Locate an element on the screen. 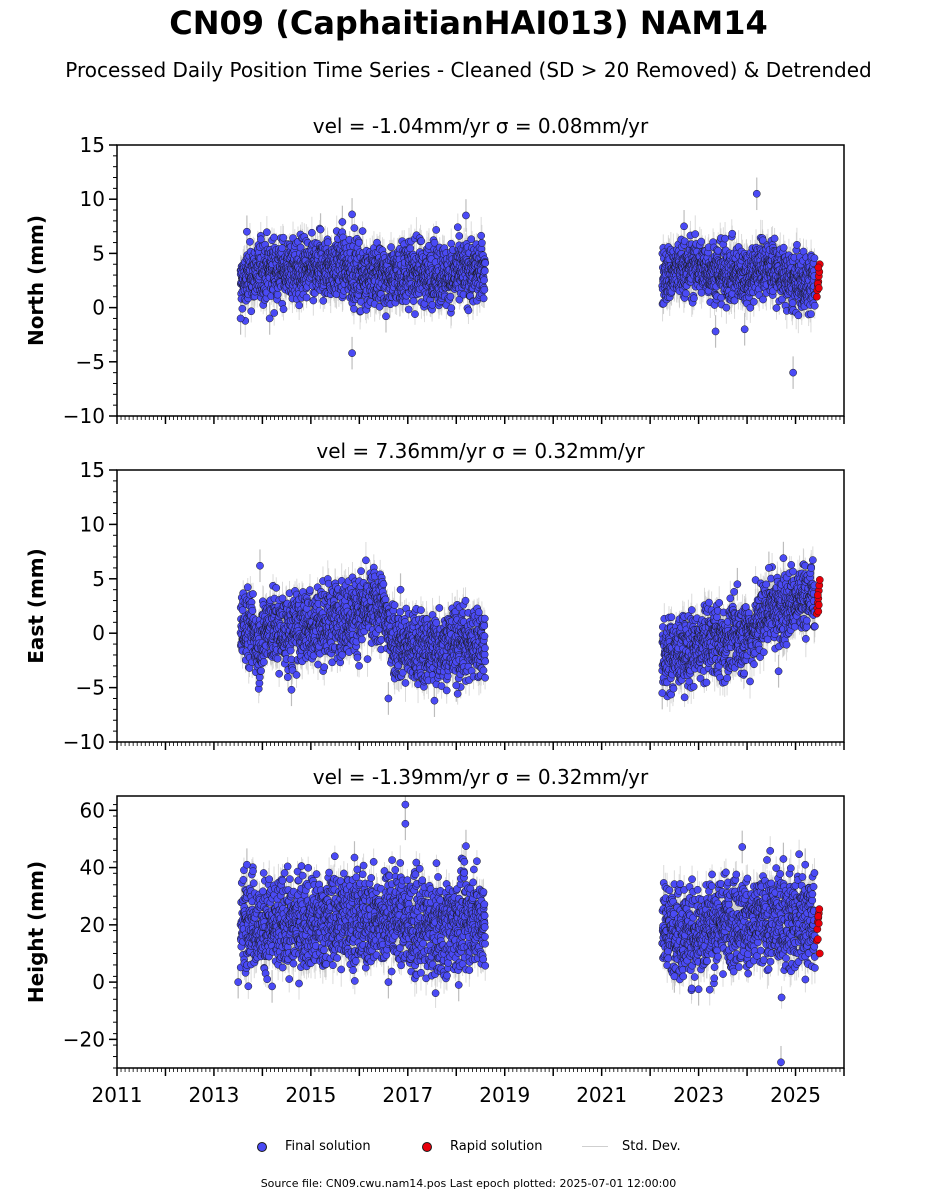  plot-area is located at coordinates (530, 283).